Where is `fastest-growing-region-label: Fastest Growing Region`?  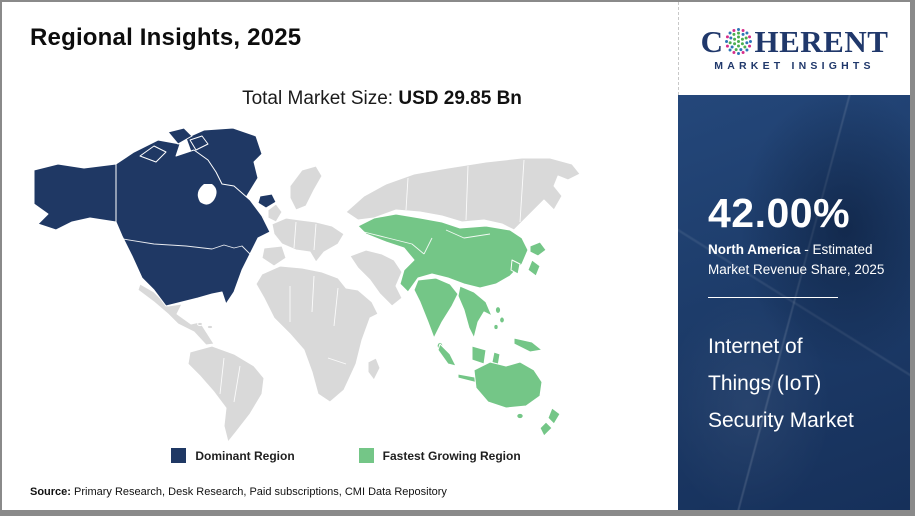 fastest-growing-region-label: Fastest Growing Region is located at coordinates (451, 455).